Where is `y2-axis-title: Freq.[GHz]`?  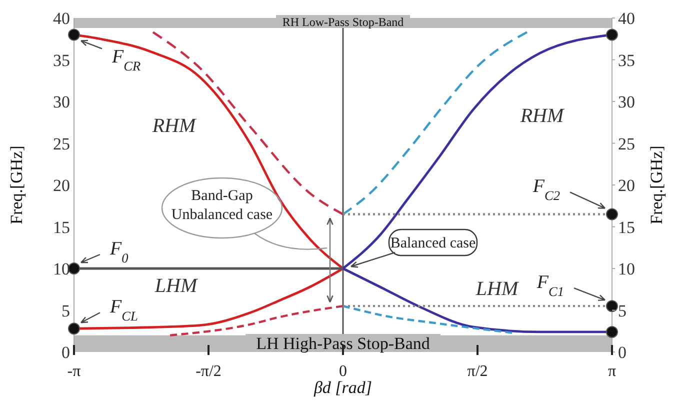 y2-axis-title: Freq.[GHz] is located at coordinates (656, 185).